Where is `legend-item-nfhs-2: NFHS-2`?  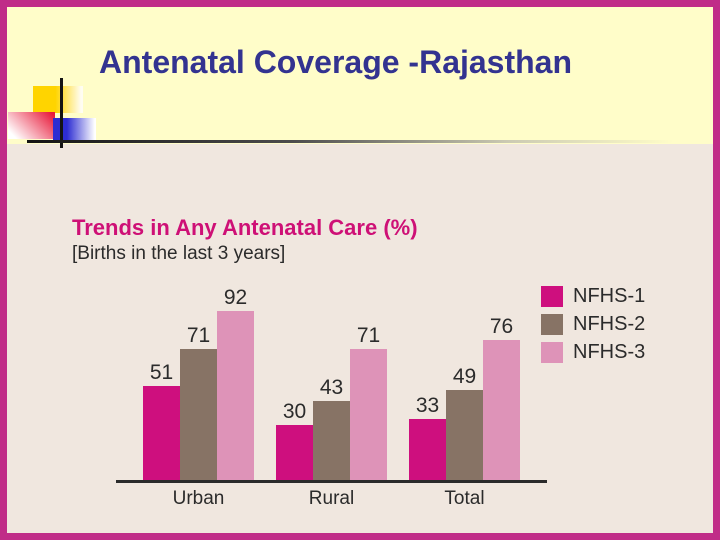 legend-item-nfhs-2: NFHS-2 is located at coordinates (593, 324).